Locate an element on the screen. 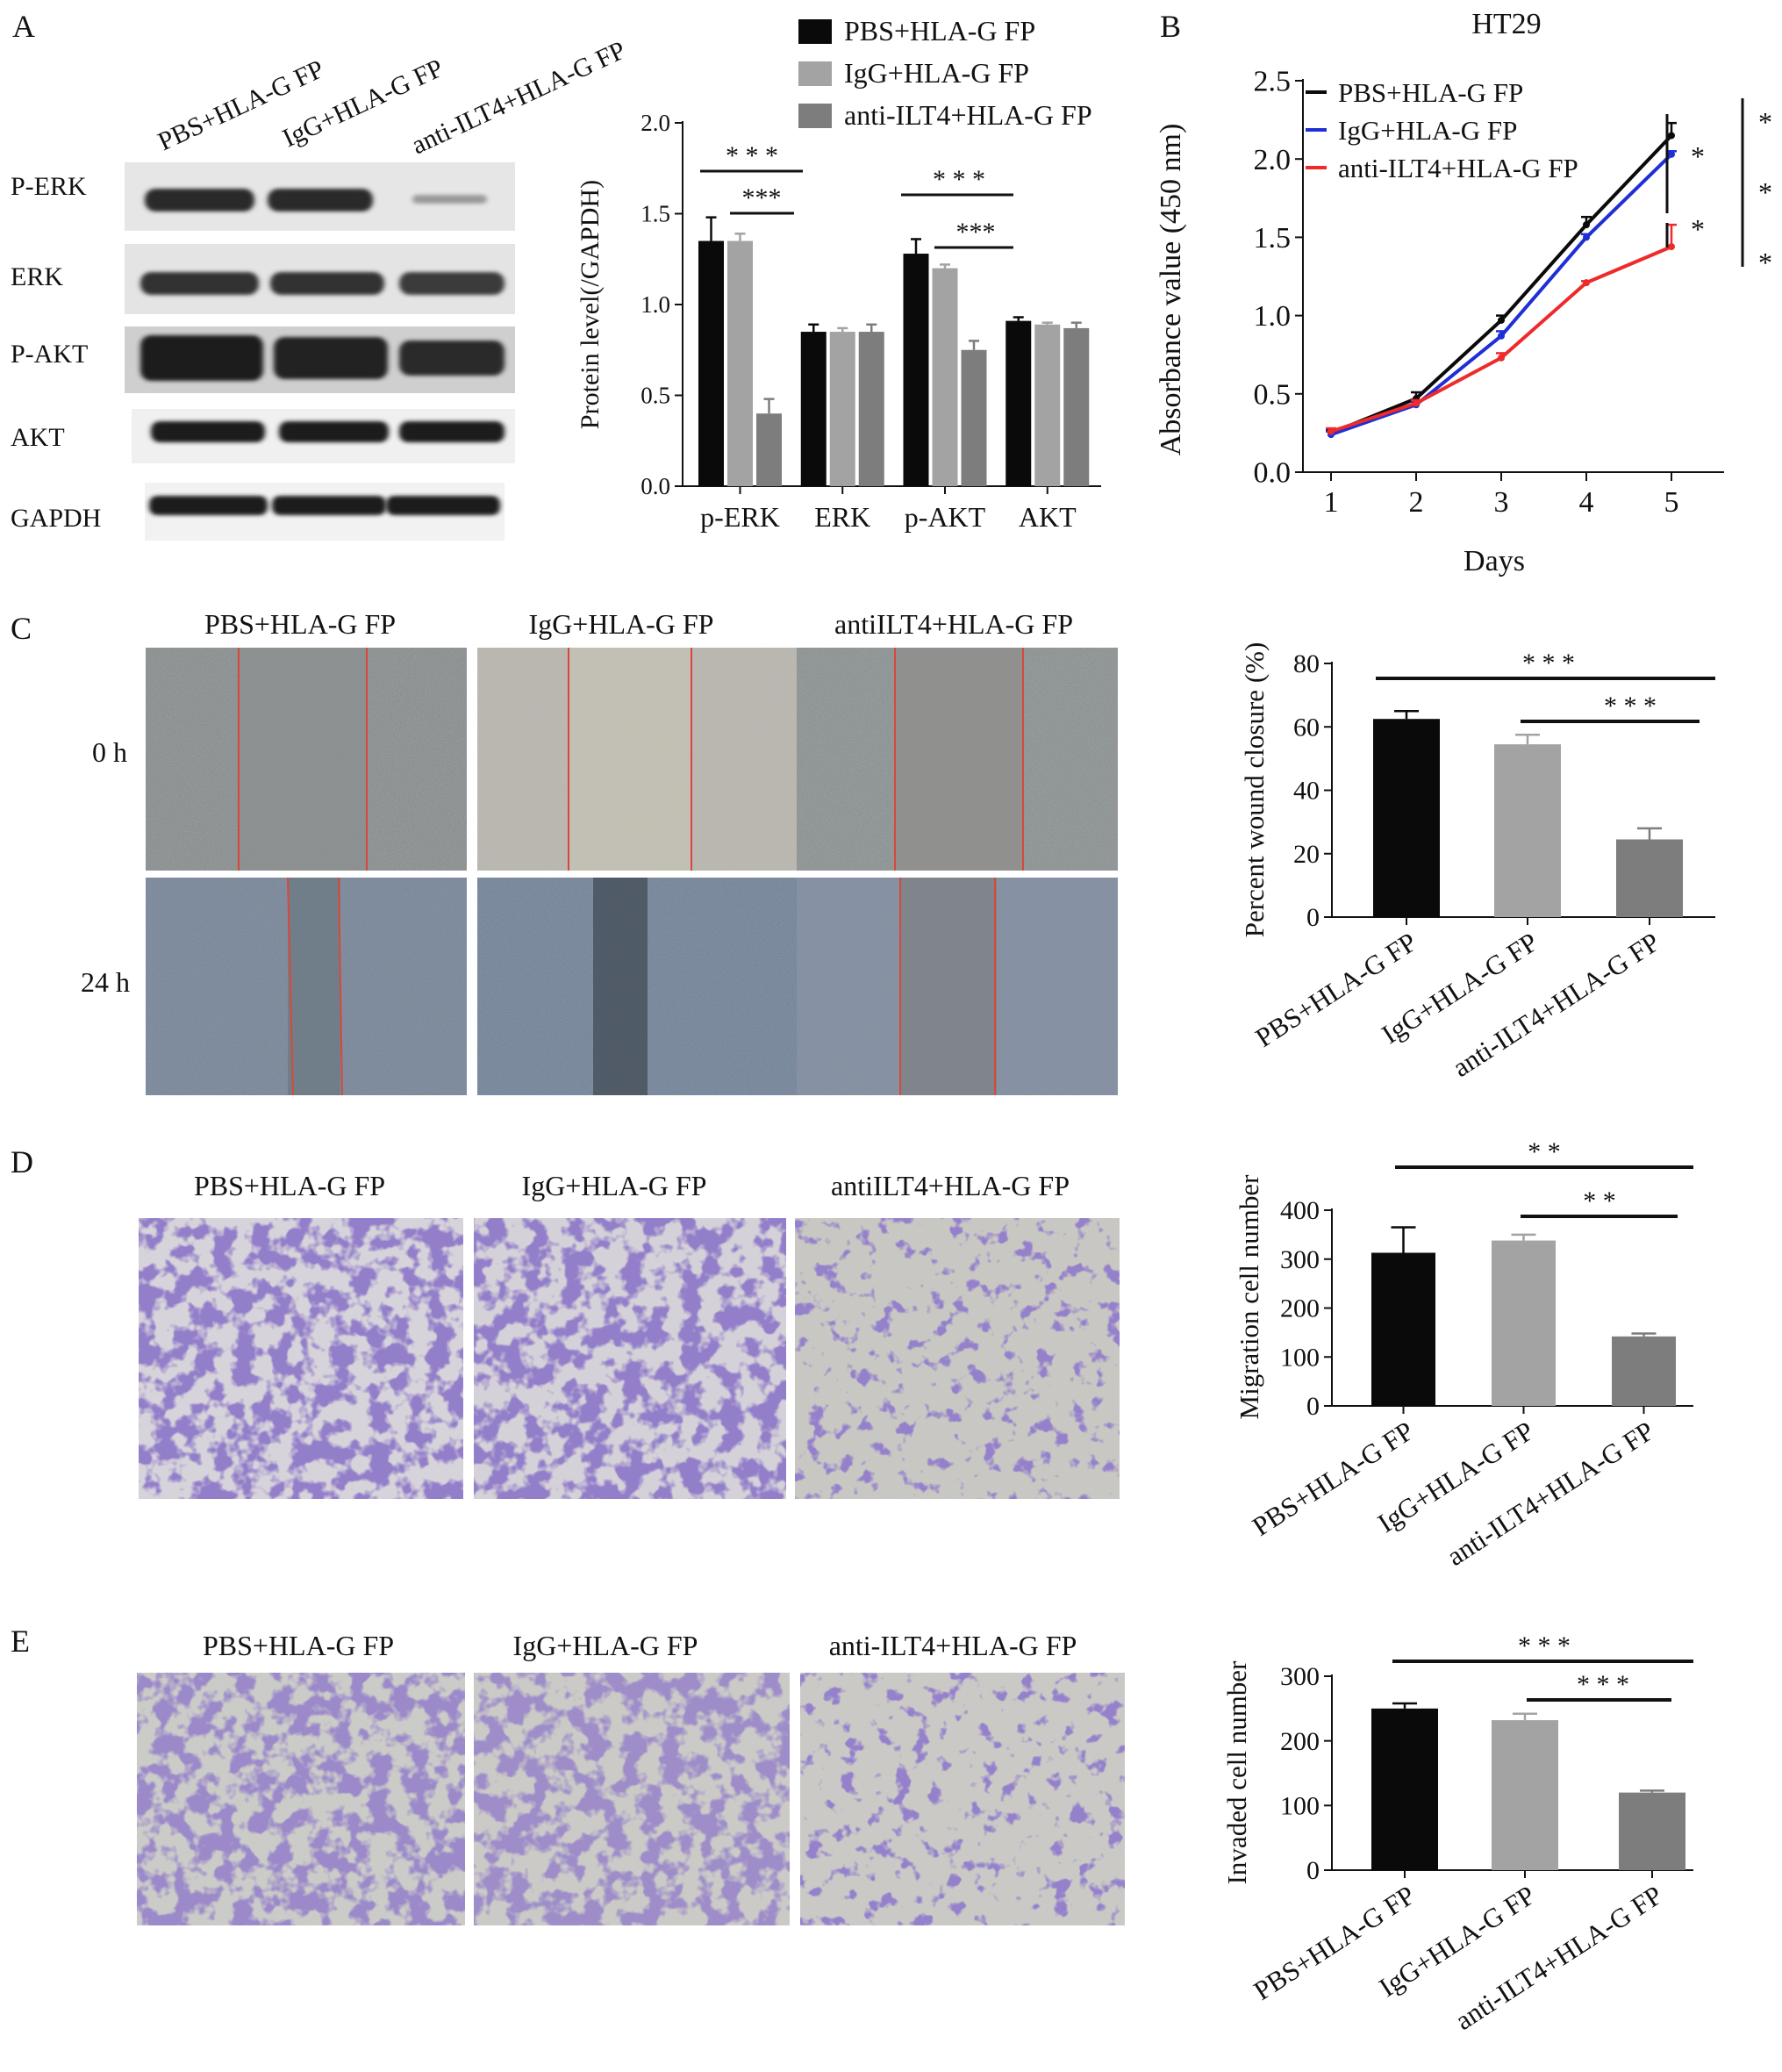  x-tick-label: AKT is located at coordinates (1048, 517).